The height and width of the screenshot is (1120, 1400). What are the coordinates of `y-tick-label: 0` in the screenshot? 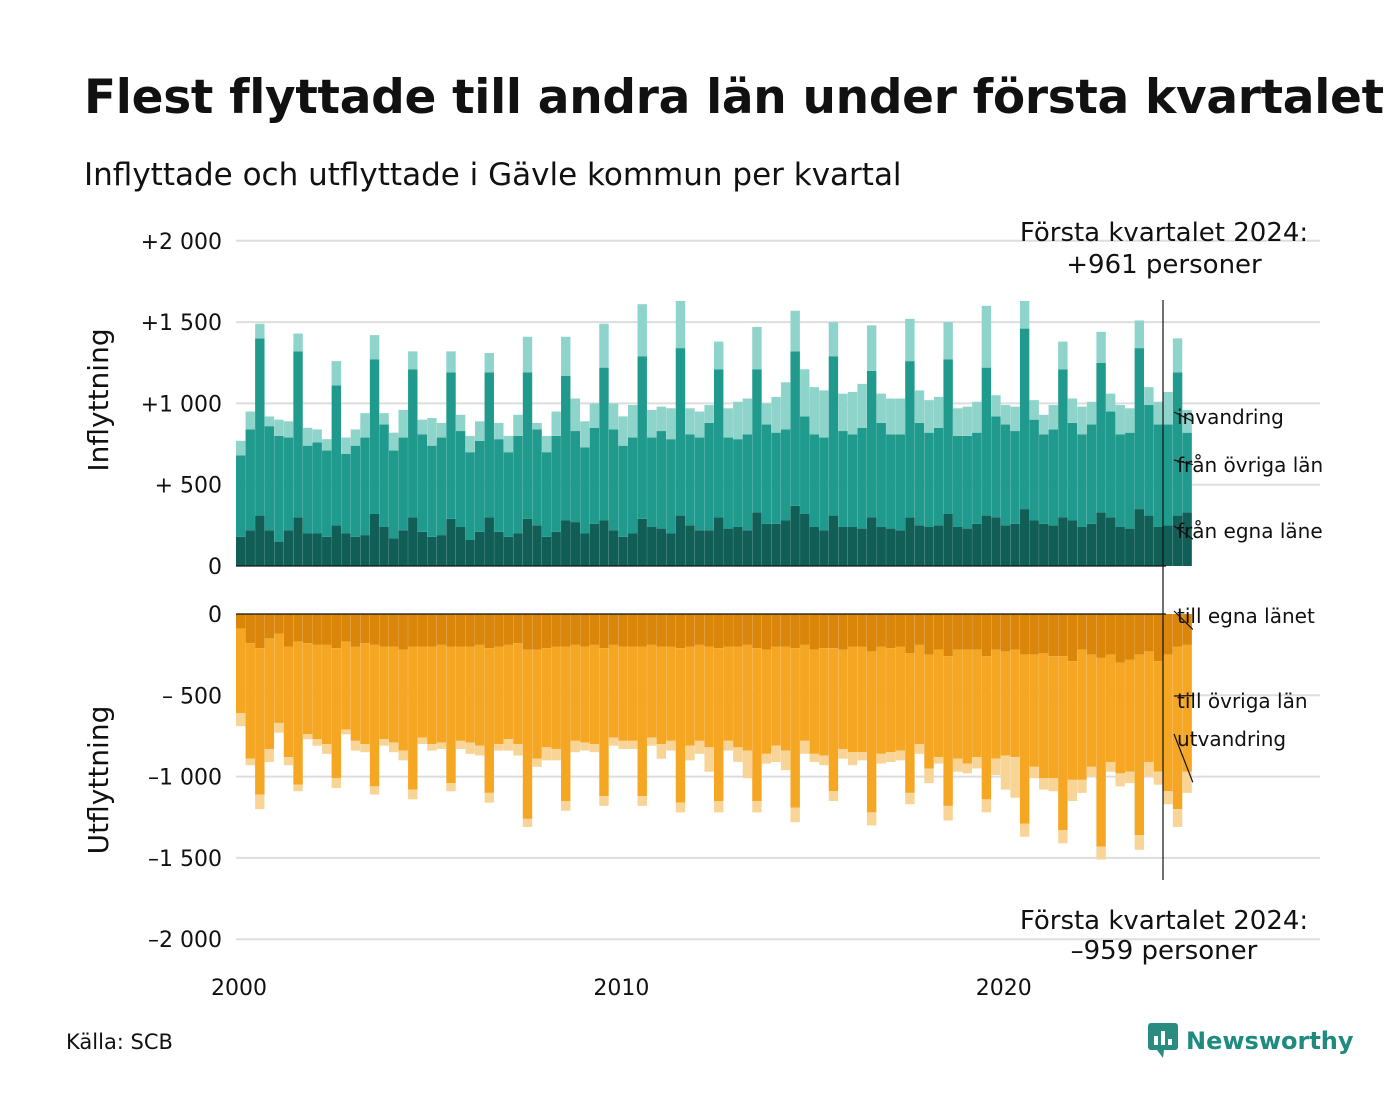 It's located at (215, 615).